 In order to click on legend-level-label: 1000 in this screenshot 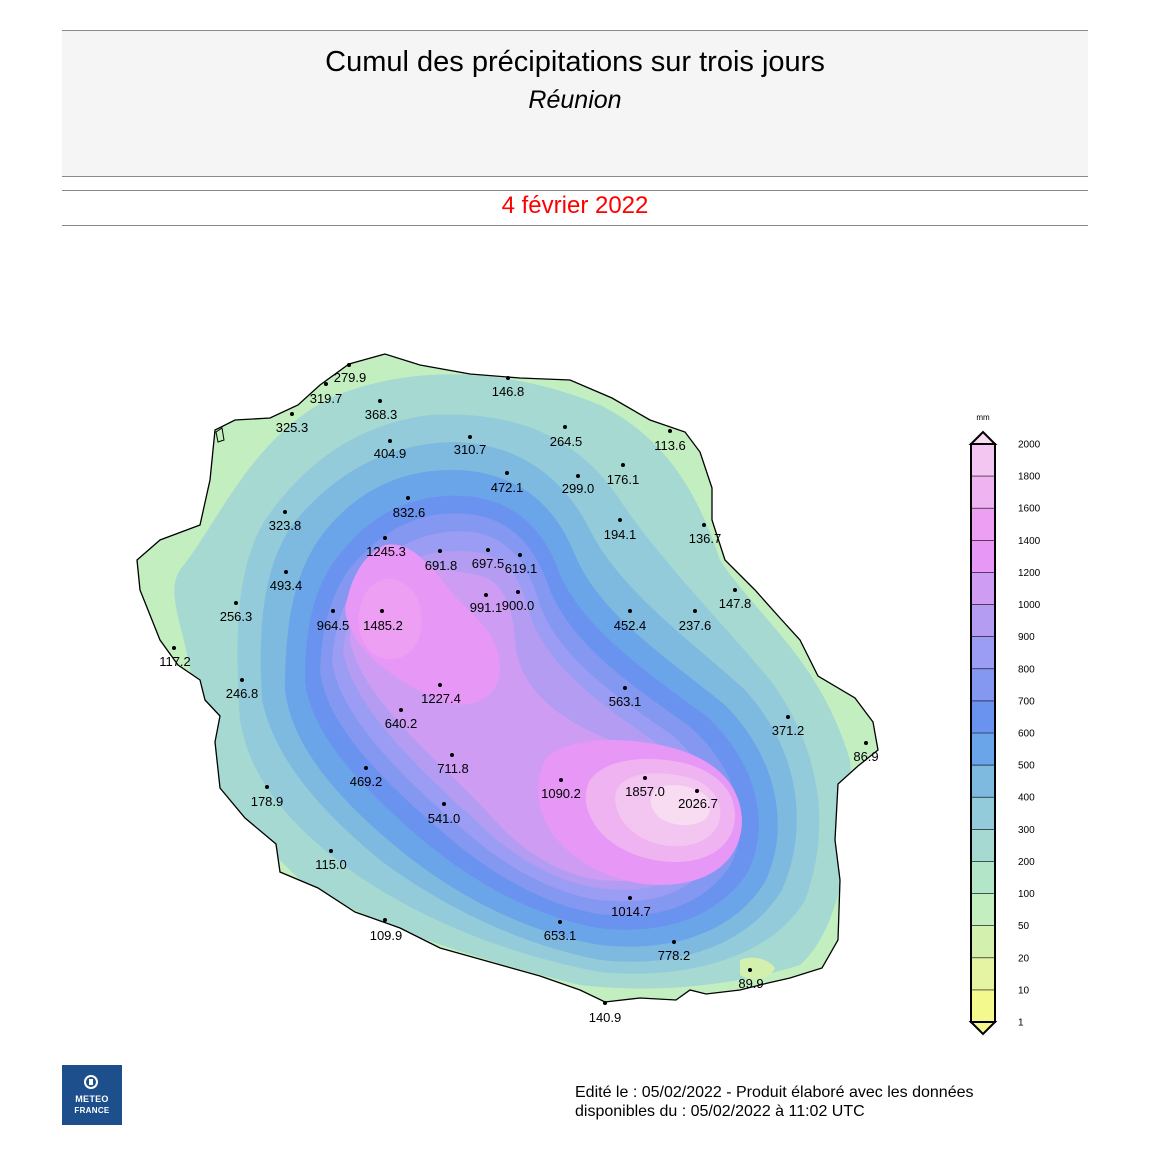, I will do `click(1029, 605)`.